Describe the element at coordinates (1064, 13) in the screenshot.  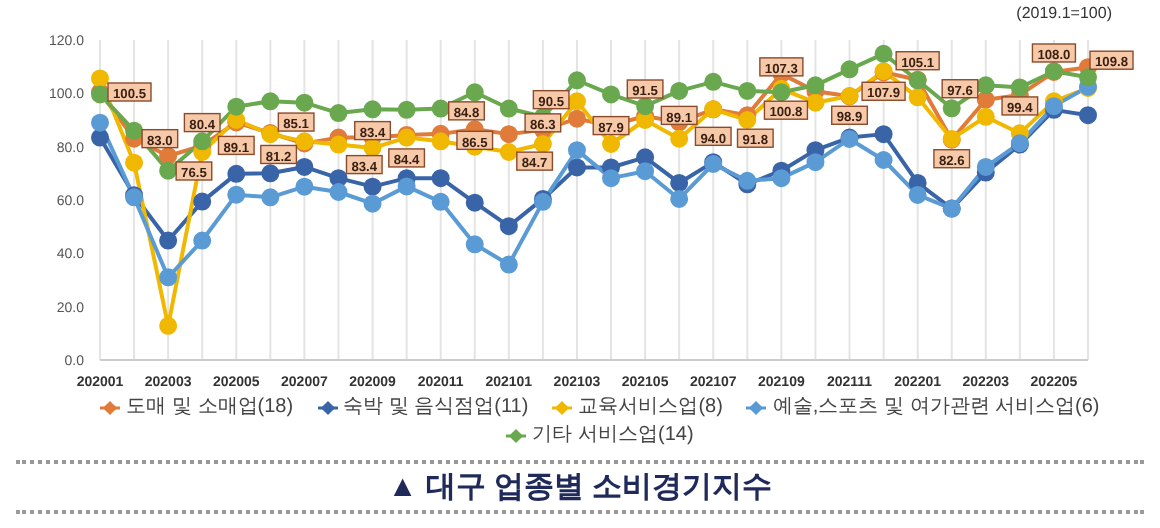
I see `text: (2019.1=100)` at that location.